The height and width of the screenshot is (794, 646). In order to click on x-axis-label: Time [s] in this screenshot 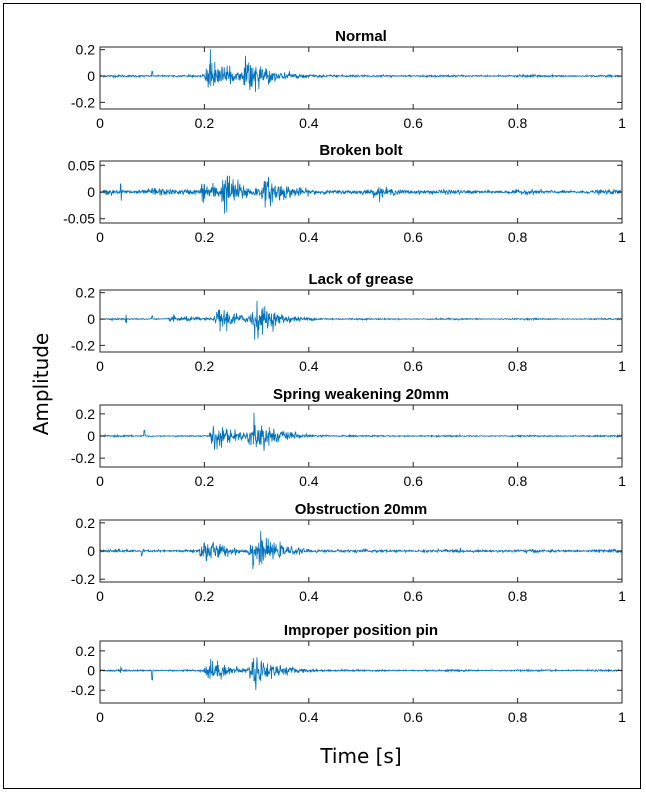, I will do `click(360, 756)`.